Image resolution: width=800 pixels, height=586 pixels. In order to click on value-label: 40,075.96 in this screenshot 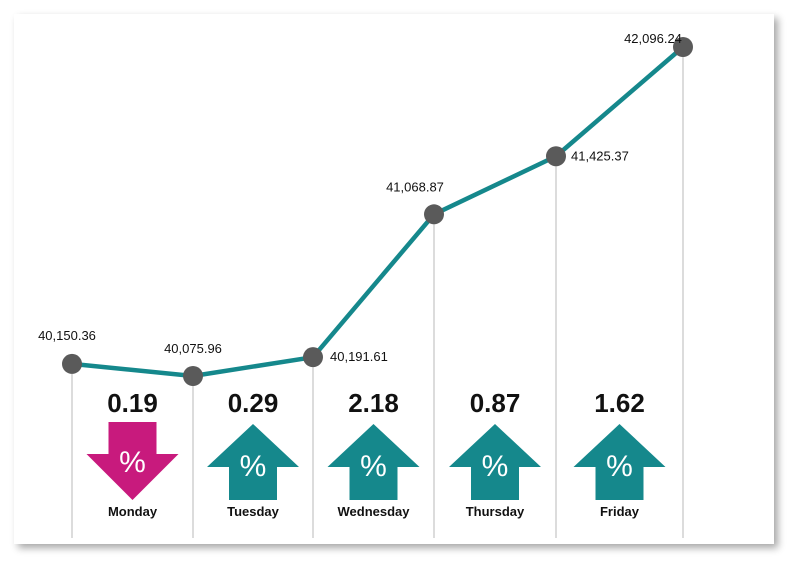, I will do `click(193, 348)`.